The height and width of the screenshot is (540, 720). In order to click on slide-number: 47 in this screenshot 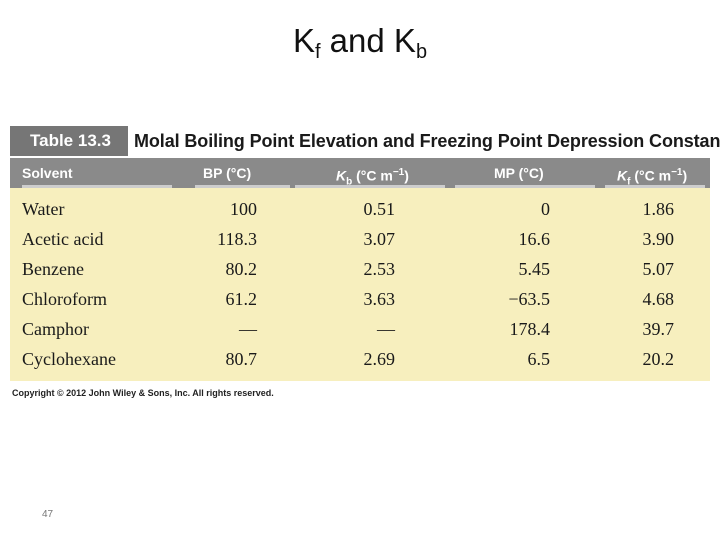, I will do `click(48, 514)`.